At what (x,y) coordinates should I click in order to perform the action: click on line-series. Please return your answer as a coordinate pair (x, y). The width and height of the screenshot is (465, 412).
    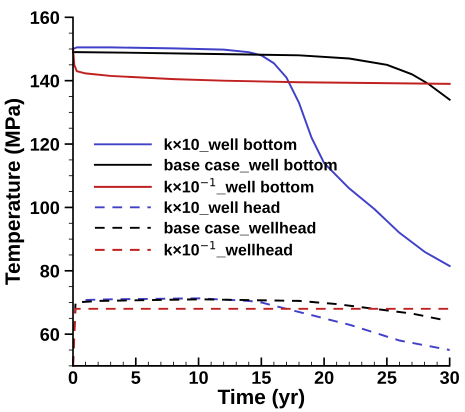
    Looking at the image, I should click on (267, 324).